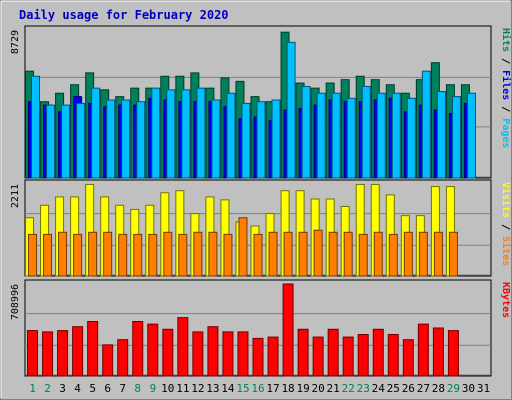 The image size is (512, 400). What do you see at coordinates (348, 388) in the screenshot?
I see `x-tick-label: 22` at bounding box center [348, 388].